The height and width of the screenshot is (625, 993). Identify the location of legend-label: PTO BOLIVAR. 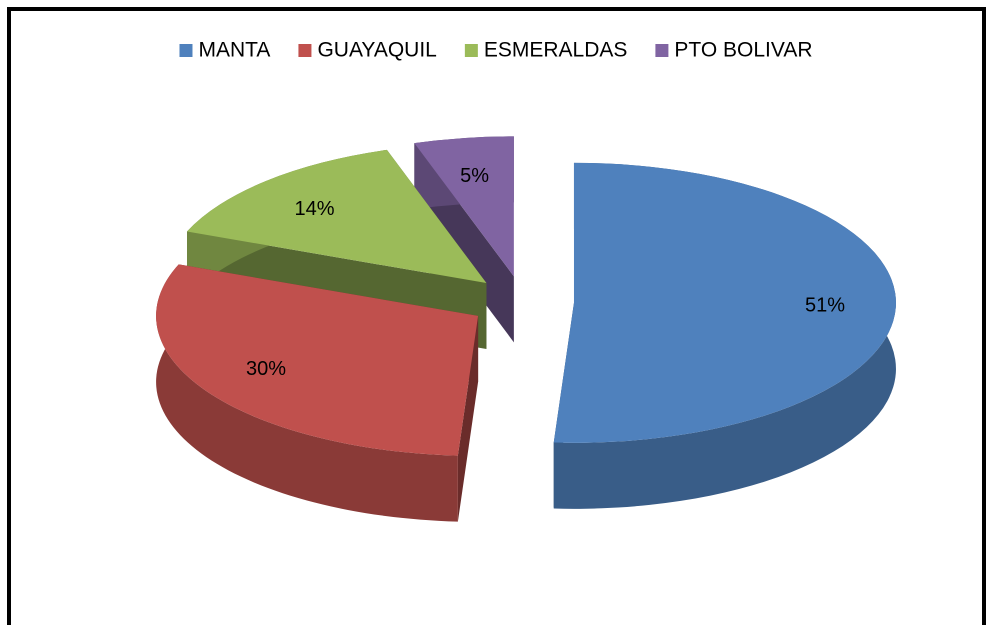
(743, 50).